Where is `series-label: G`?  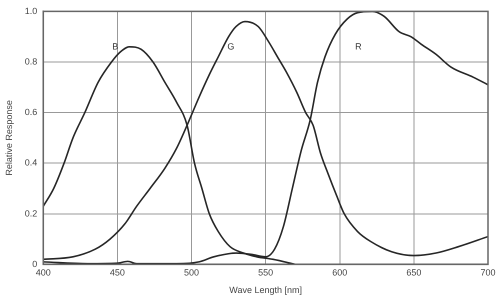
series-label: G is located at coordinates (230, 46).